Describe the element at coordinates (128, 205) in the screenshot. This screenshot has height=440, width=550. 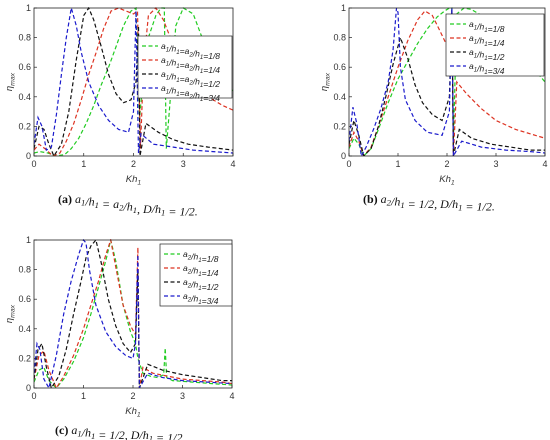
I see `panel-caption: (a) a1/h1 = a2/h1, D/h1 = 1/2.` at that location.